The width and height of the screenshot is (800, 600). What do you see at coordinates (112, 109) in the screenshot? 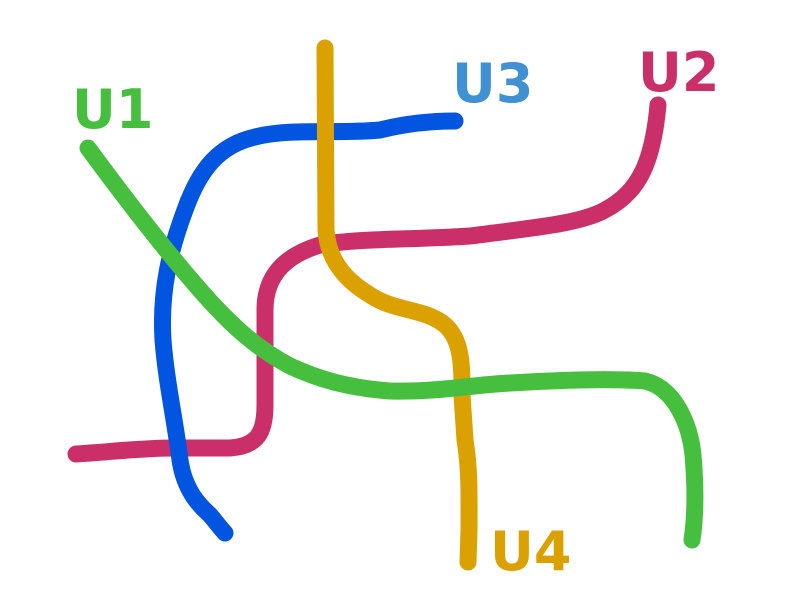
I see `u1-label: U1` at bounding box center [112, 109].